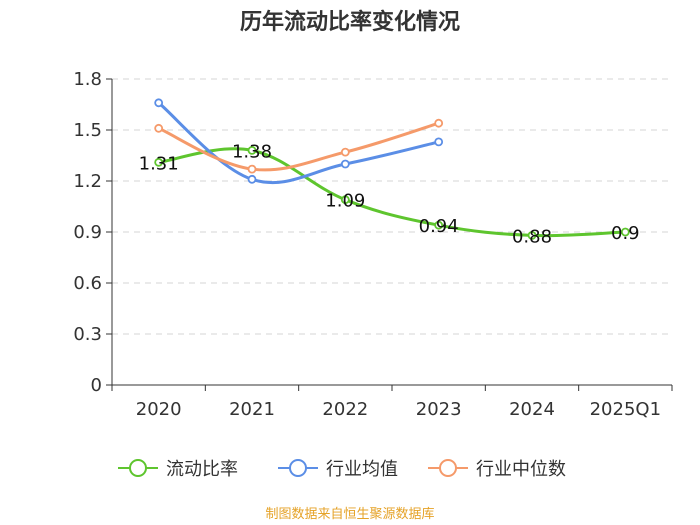  What do you see at coordinates (350, 22) in the screenshot?
I see `chart-title: 历年流动比率变化情况` at bounding box center [350, 22].